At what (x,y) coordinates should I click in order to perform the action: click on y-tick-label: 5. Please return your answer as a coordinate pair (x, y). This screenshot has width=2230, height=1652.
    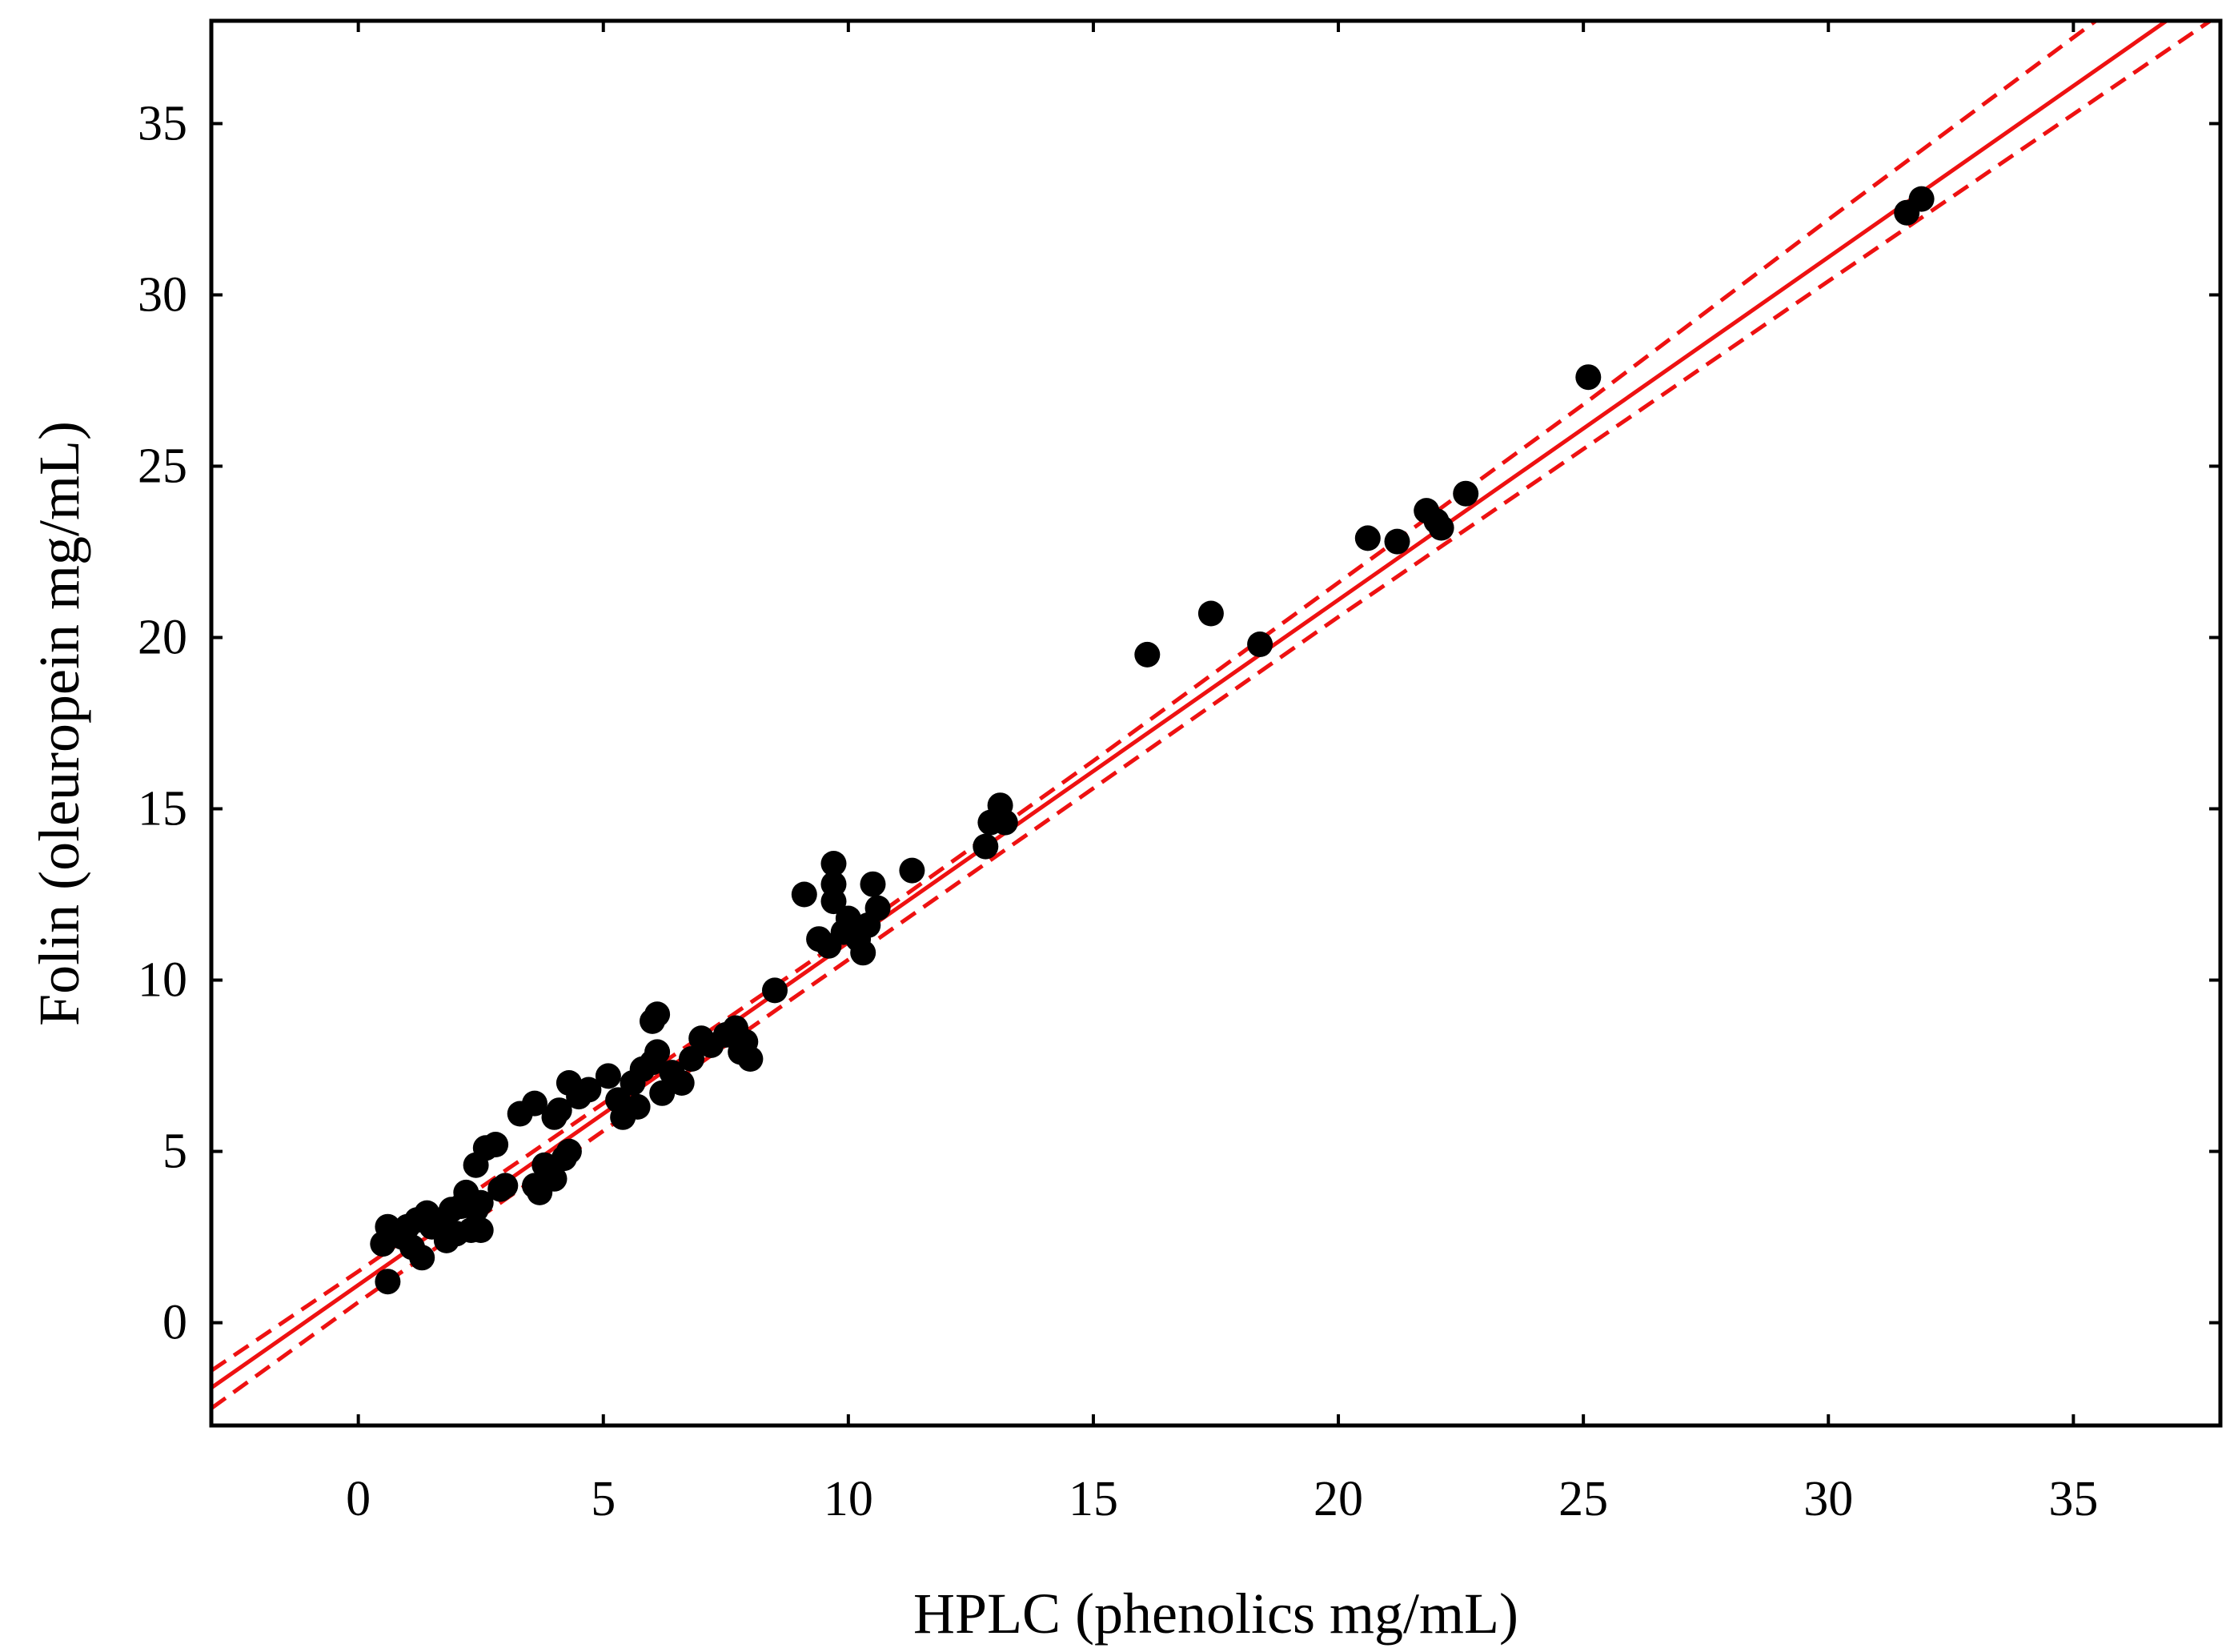
    Looking at the image, I should click on (174, 1152).